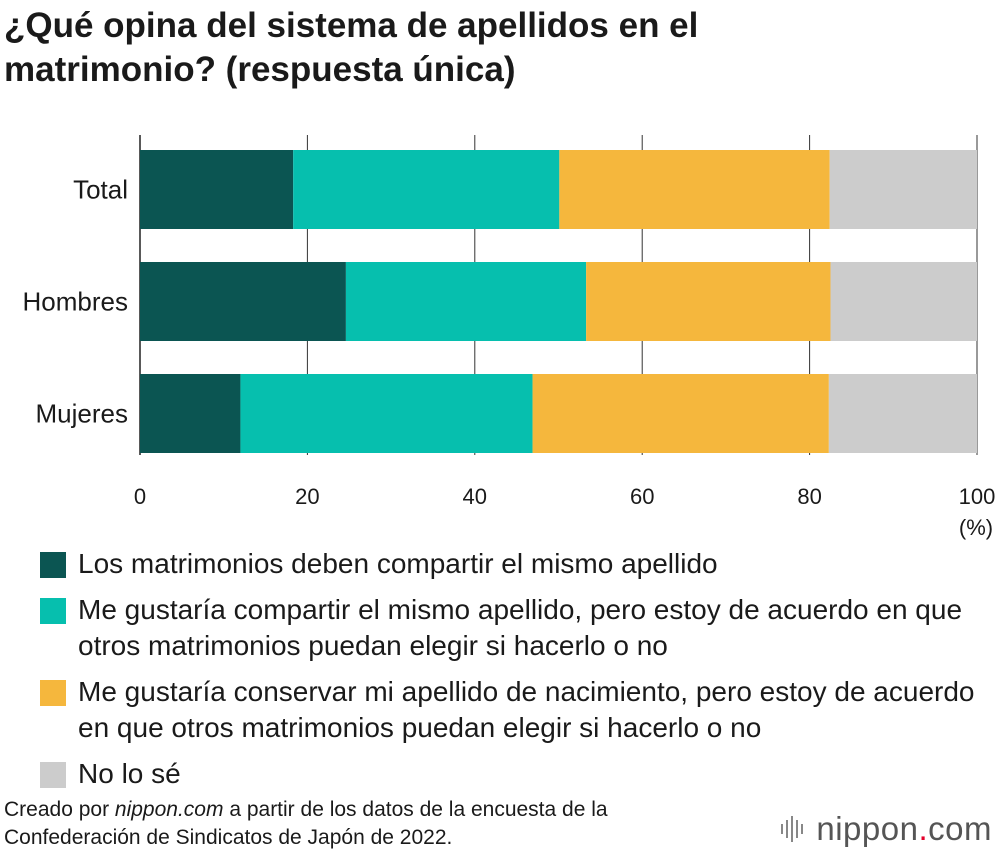 The width and height of the screenshot is (1000, 856). Describe the element at coordinates (307, 496) in the screenshot. I see `x-tick-label: 20` at that location.